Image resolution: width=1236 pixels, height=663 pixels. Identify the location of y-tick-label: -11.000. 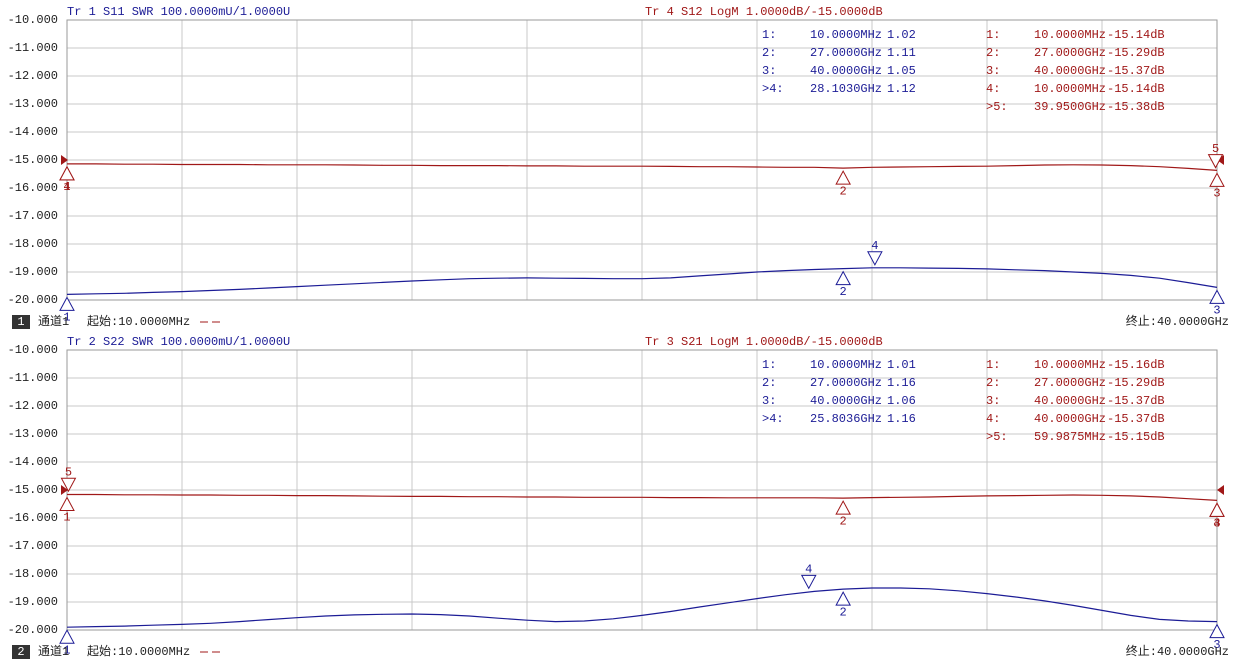
(33, 378).